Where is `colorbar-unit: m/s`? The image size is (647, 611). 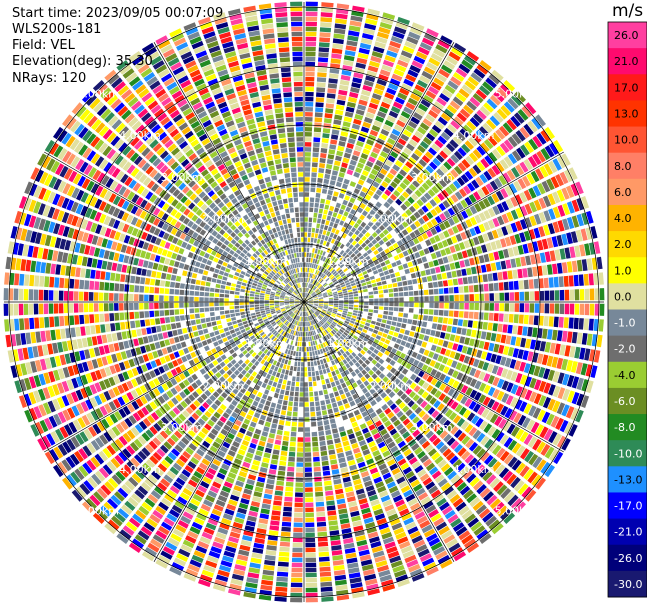 colorbar-unit: m/s is located at coordinates (628, 11).